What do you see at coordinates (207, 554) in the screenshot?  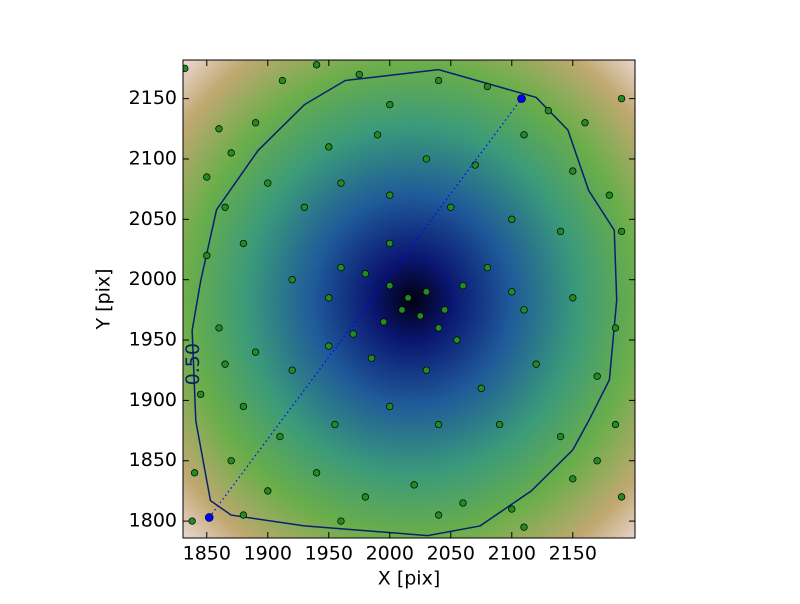 I see `x-tick-label: 1850` at bounding box center [207, 554].